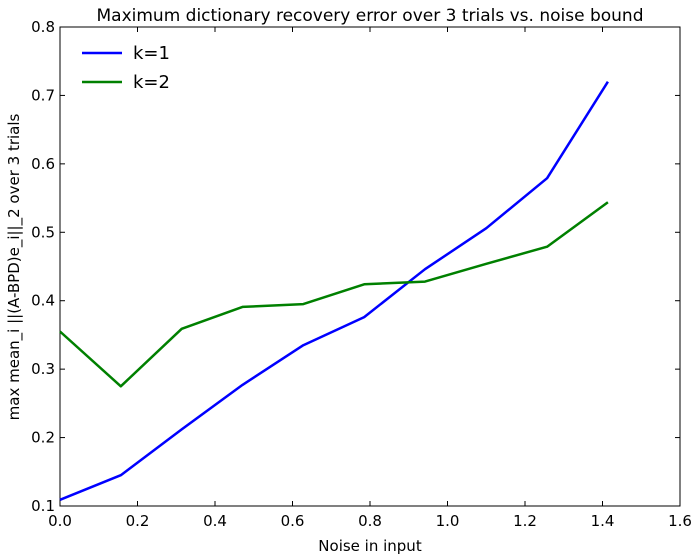  Describe the element at coordinates (215, 521) in the screenshot. I see `x-tick-label: 0.4` at that location.